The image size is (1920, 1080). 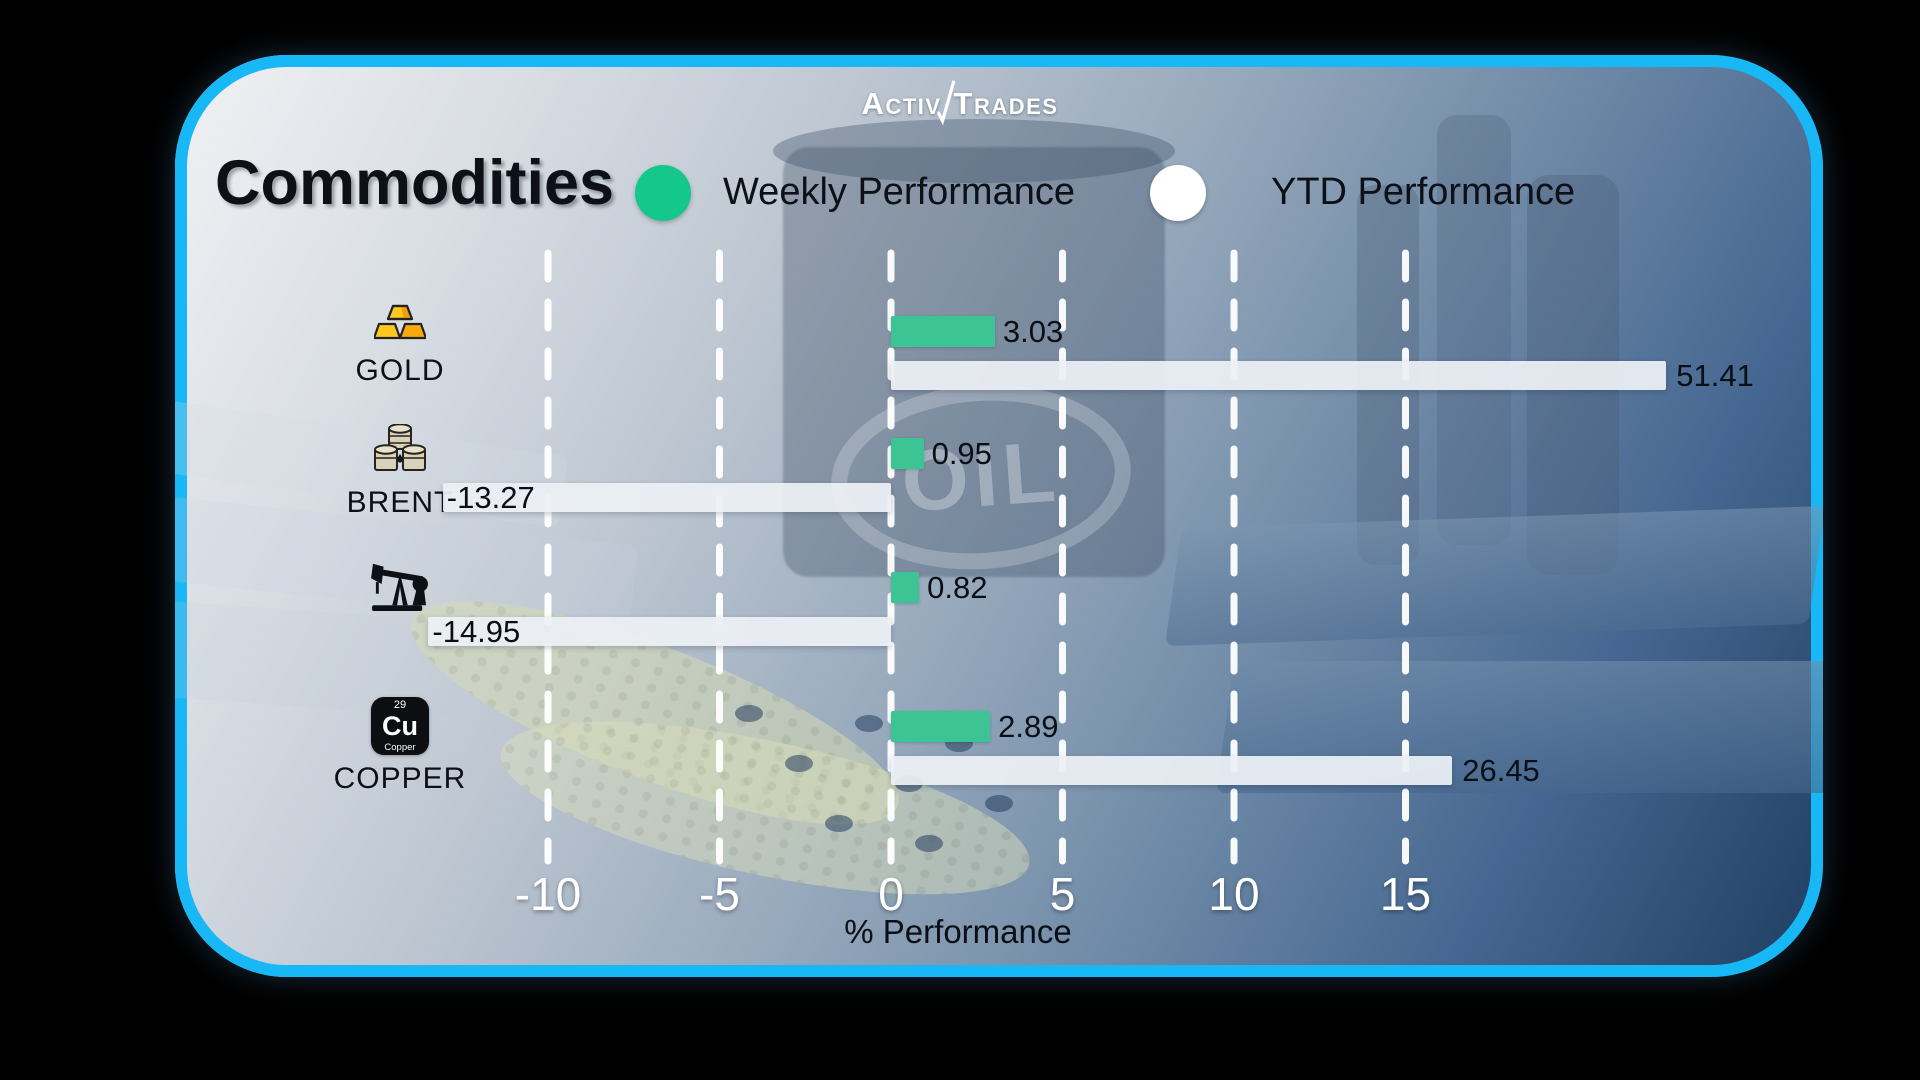 What do you see at coordinates (891, 894) in the screenshot?
I see `x-tick-0: 0` at bounding box center [891, 894].